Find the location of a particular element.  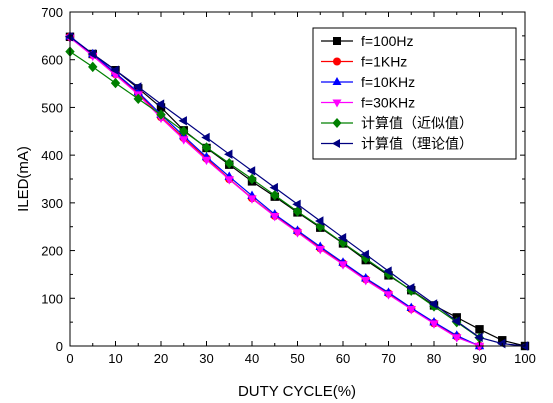

x-tick-label: 70 is located at coordinates (388, 358).